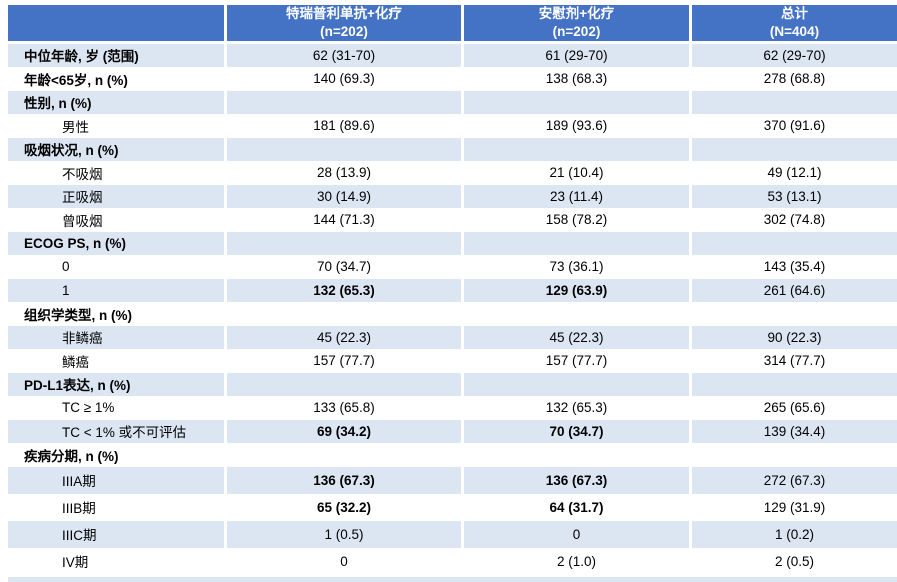 The height and width of the screenshot is (582, 897). I want to click on value-cell: 21 (10.4), so click(578, 173).